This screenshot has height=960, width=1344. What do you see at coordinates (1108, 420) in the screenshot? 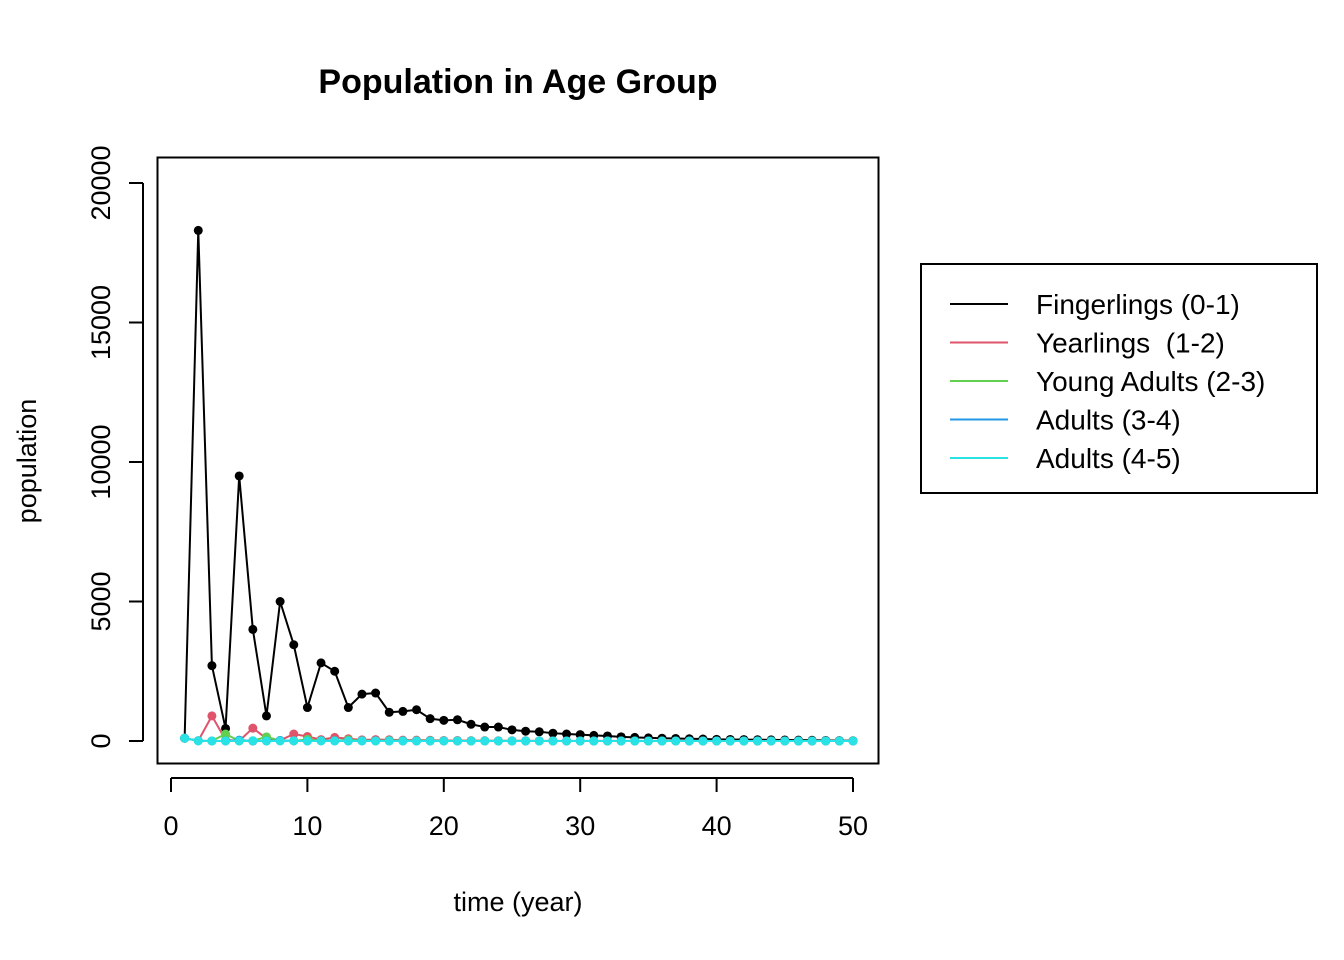
I see `legend-label: Adults (3-4)` at bounding box center [1108, 420].